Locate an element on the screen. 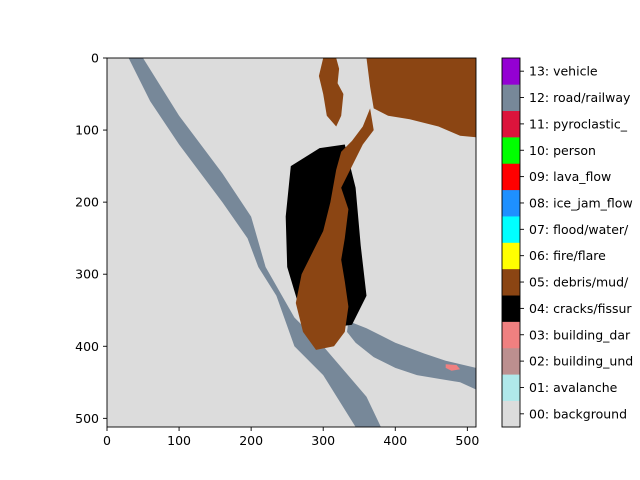  y-tick-label: 0 is located at coordinates (95, 58).